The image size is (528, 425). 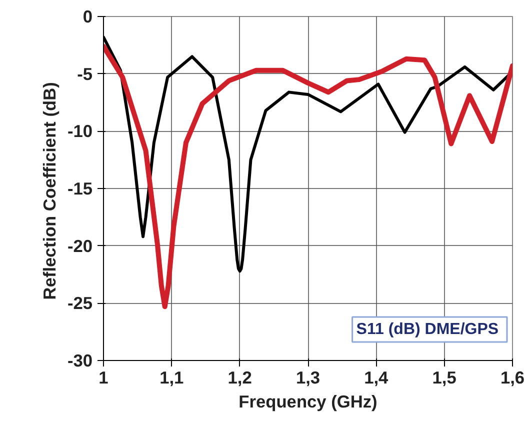 What do you see at coordinates (85, 74) in the screenshot?
I see `y-tick-label: -5` at bounding box center [85, 74].